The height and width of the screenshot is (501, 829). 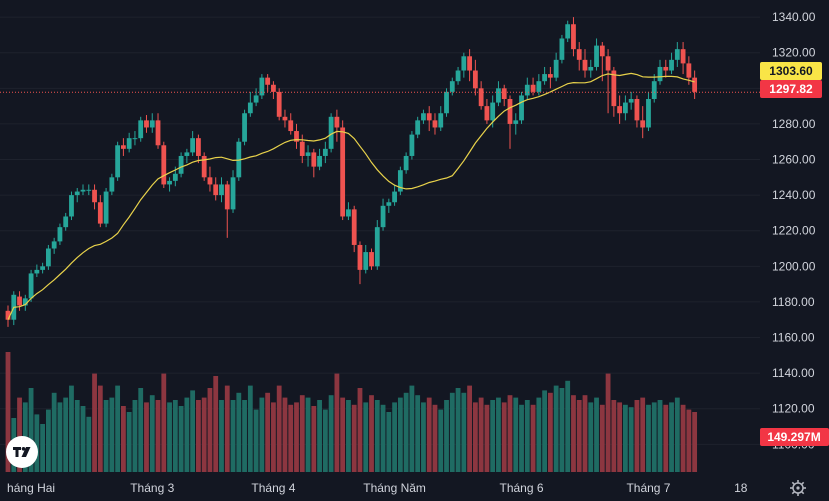 What do you see at coordinates (798, 488) in the screenshot?
I see `gear-icon` at bounding box center [798, 488].